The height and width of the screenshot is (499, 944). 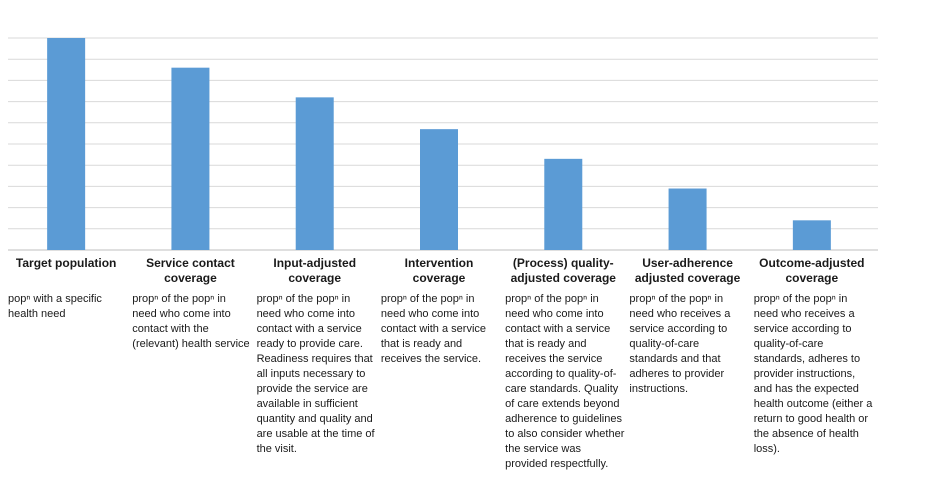 I want to click on category-label: (Process) quality-adjusted coverage, so click(x=563, y=270).